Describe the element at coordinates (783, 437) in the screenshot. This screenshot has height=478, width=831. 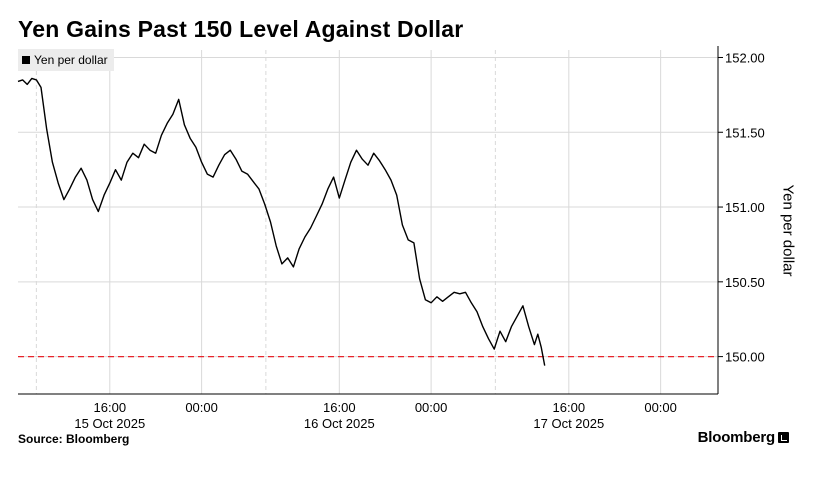
I see `brand-chart-icon` at that location.